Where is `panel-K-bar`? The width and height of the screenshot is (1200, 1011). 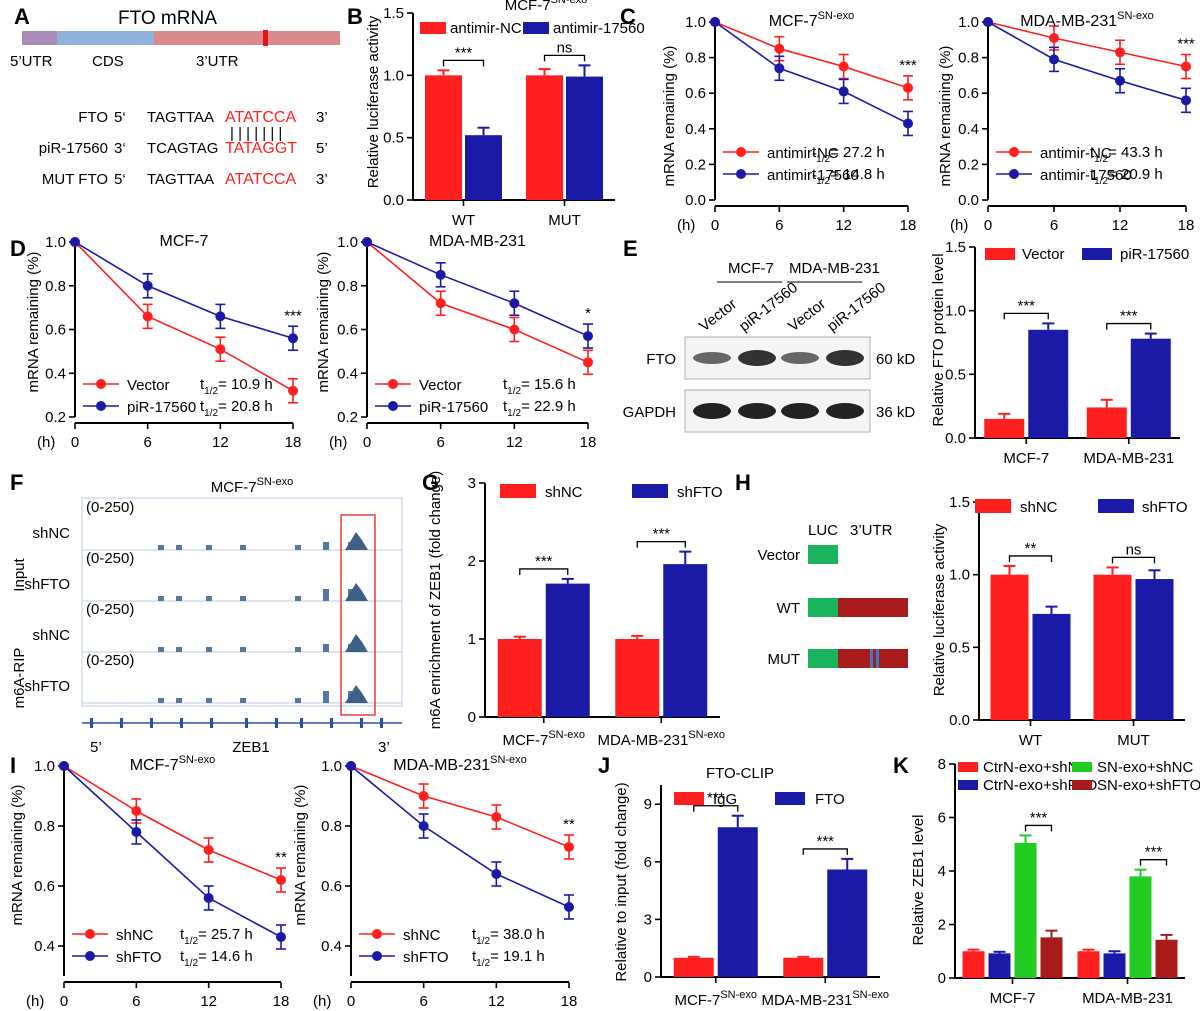
panel-K-bar is located at coordinates (973, 964).